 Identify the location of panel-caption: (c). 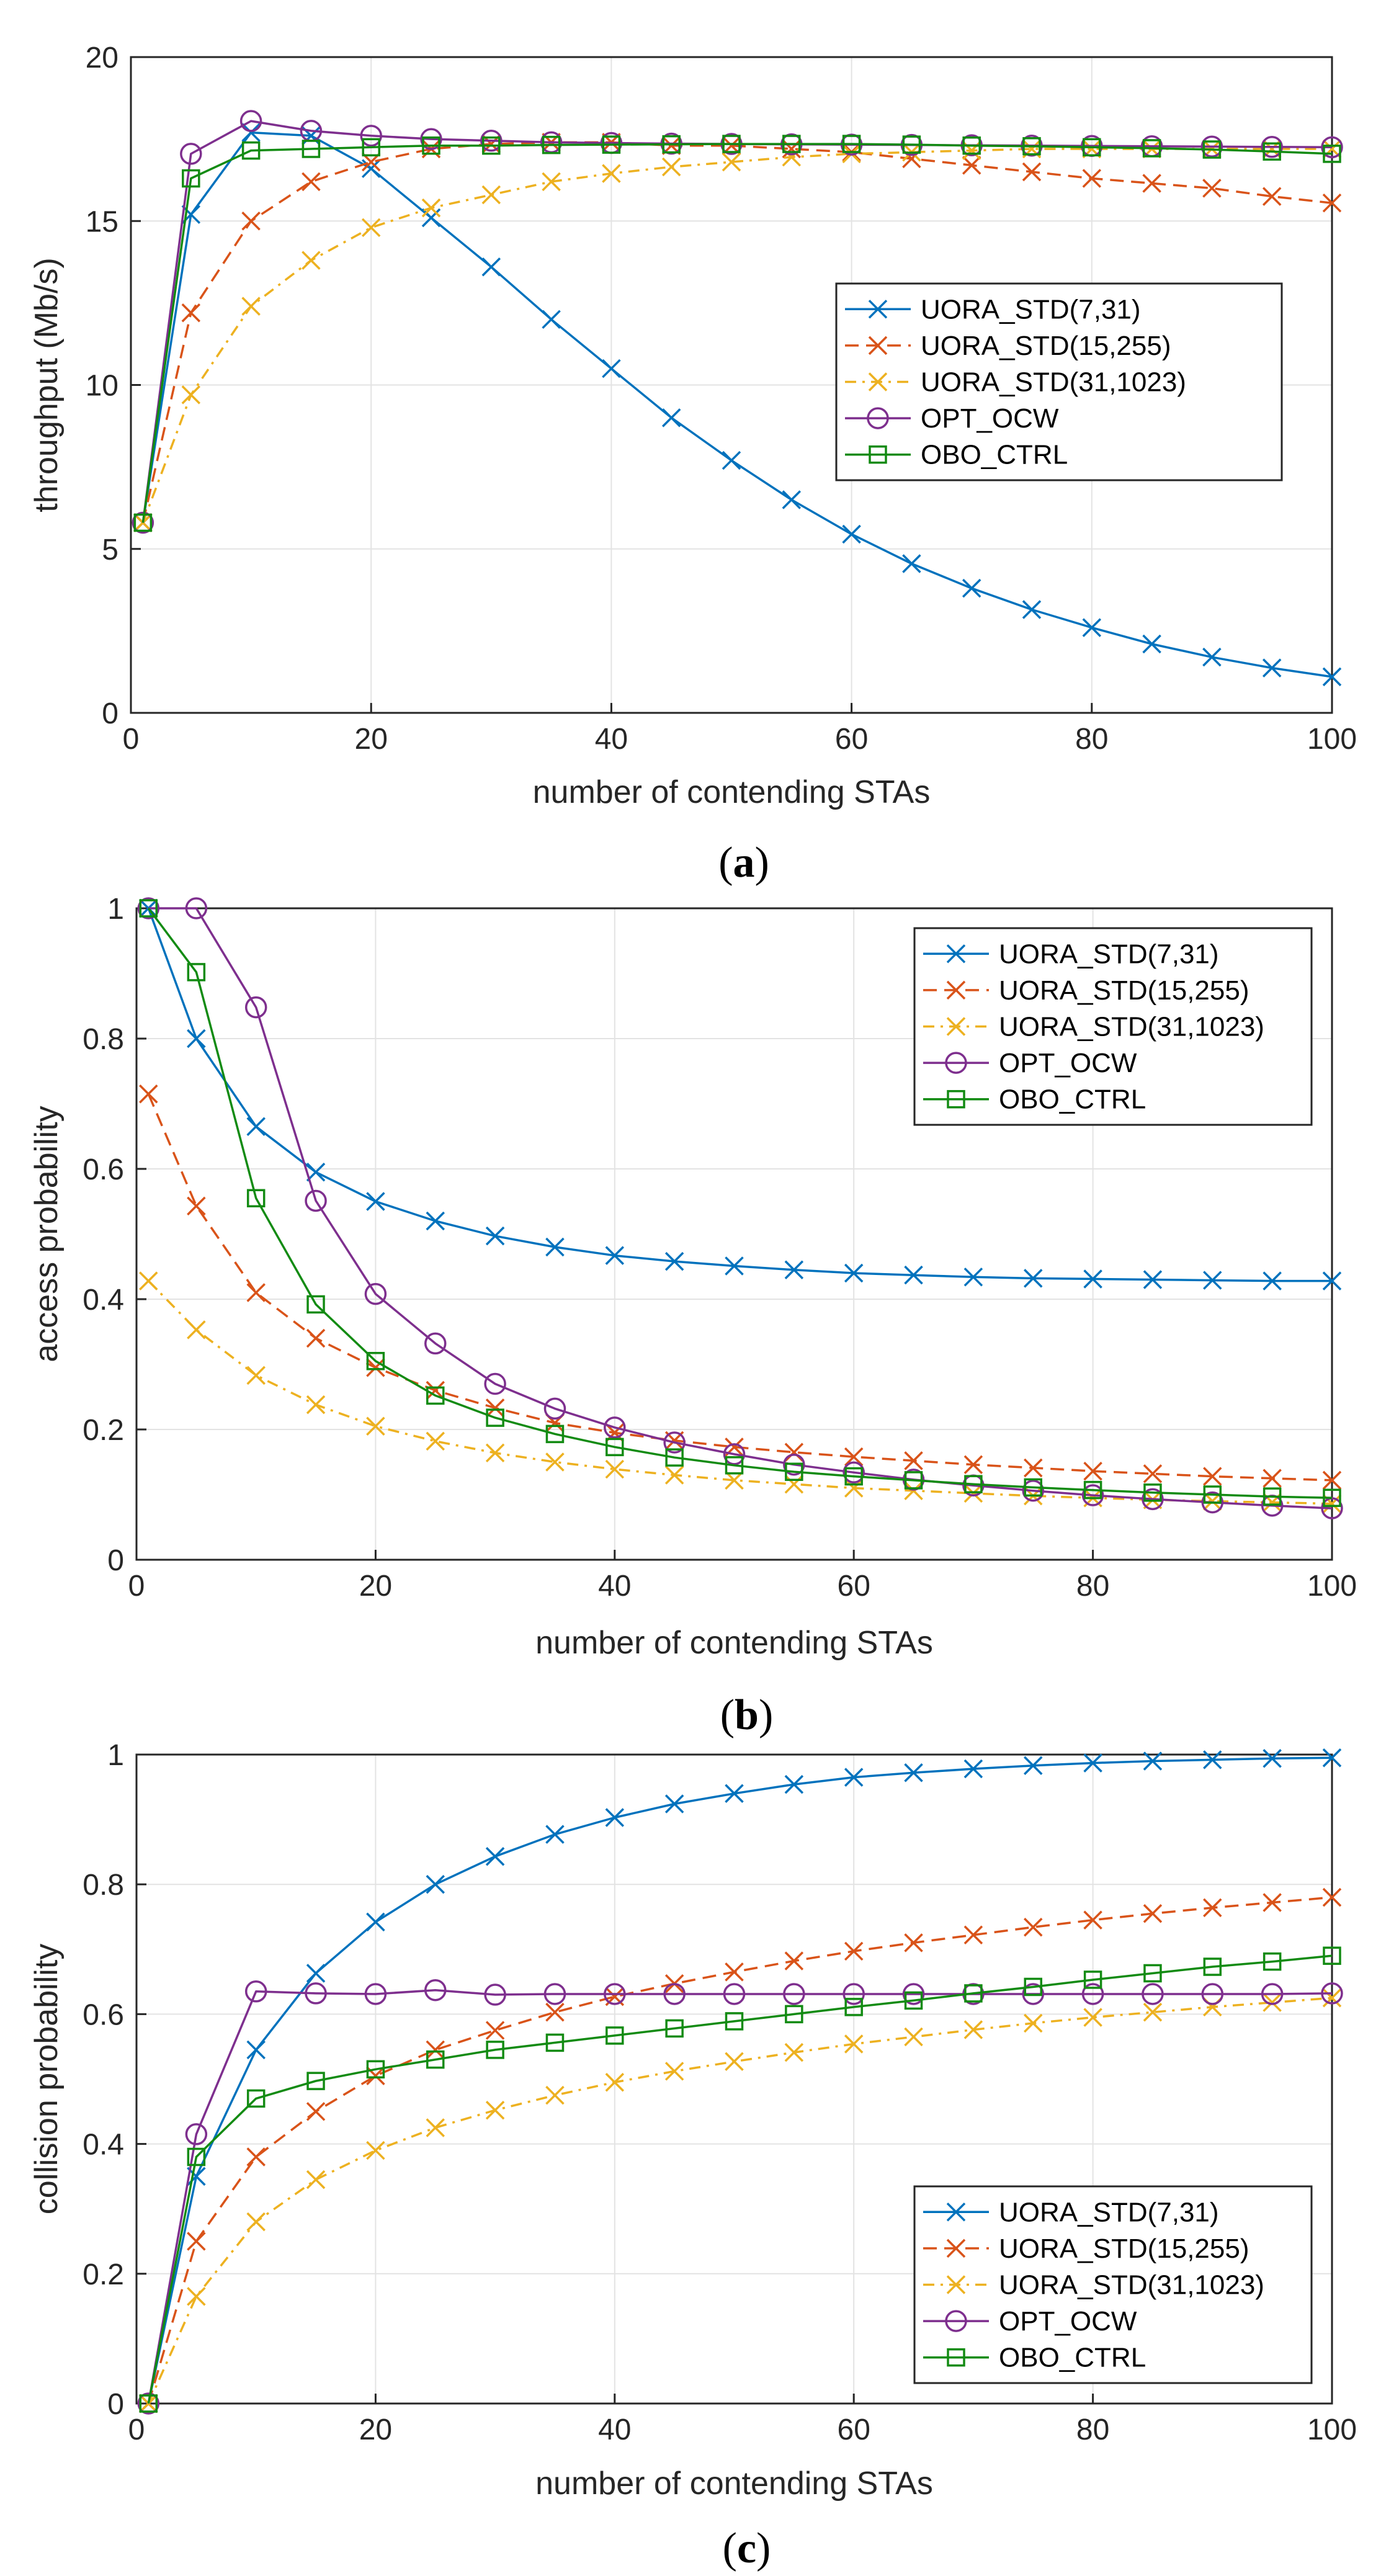
(747, 2548).